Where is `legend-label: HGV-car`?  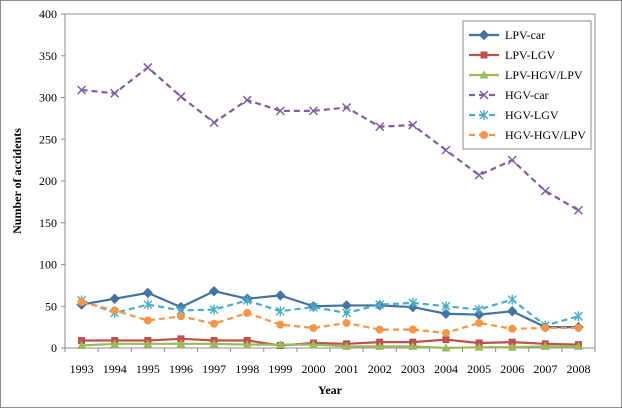 legend-label: HGV-car is located at coordinates (527, 95).